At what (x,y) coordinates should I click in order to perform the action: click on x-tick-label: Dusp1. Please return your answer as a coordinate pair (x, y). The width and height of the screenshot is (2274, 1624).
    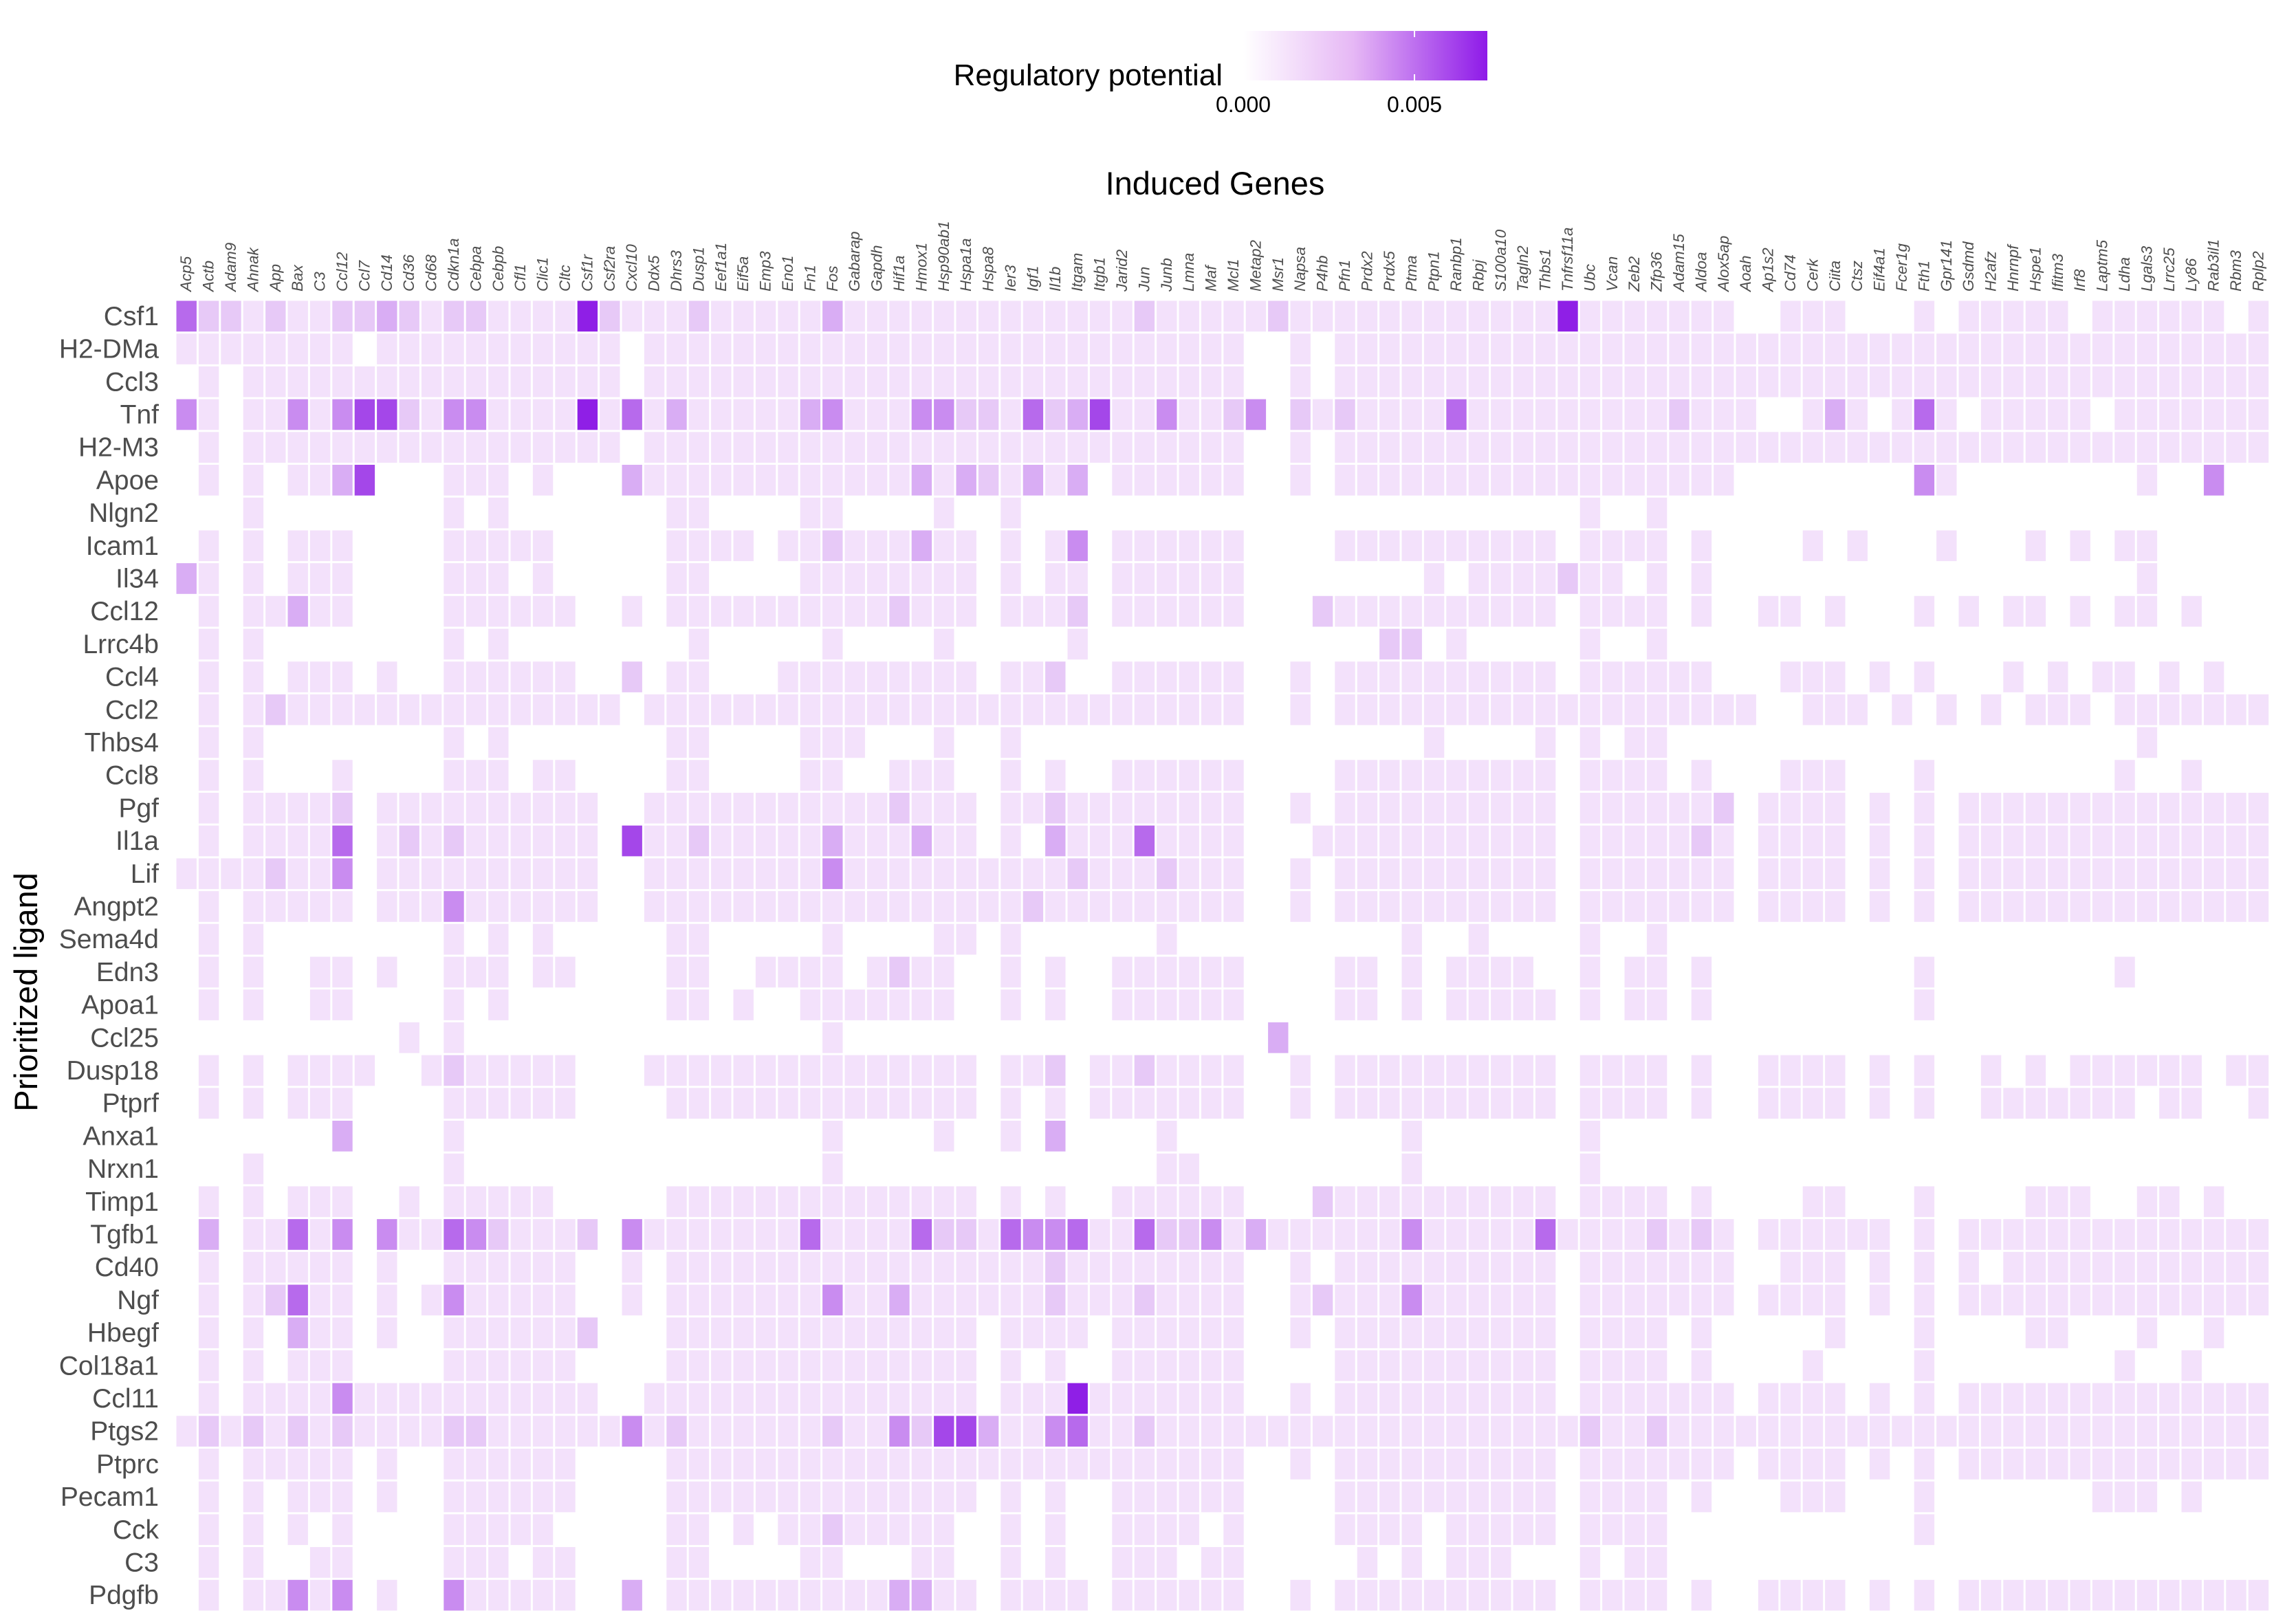
    Looking at the image, I should click on (698, 269).